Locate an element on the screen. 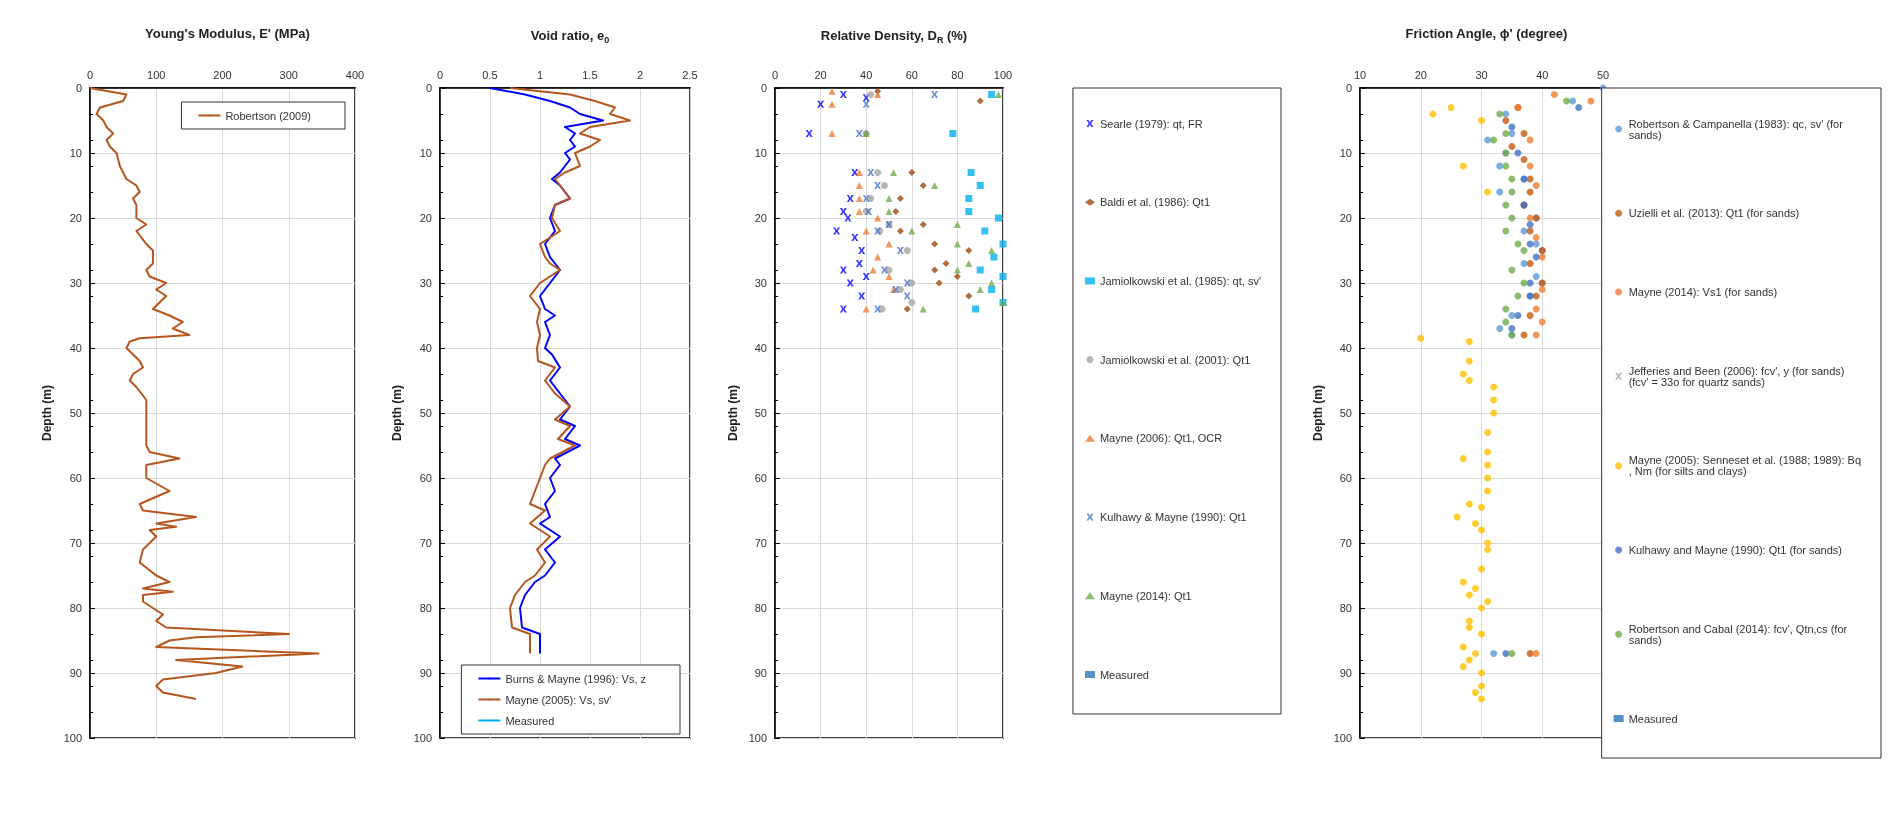 Image resolution: width=1895 pixels, height=837 pixels. legend-label: Jefferies and Been (2006): fcv', y (for sands) (fcv' = 33o for quartz sands) is located at coordinates (1738, 376).